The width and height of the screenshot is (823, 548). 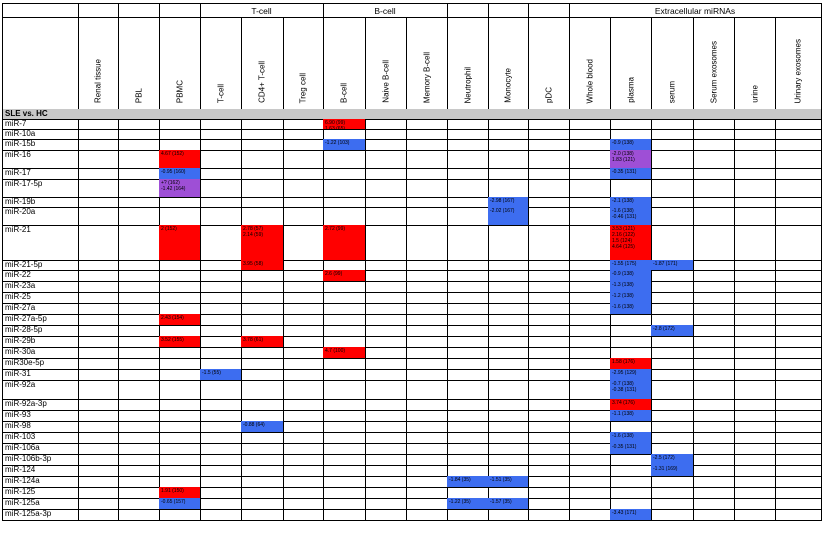 What do you see at coordinates (548, 94) in the screenshot?
I see `column-header-label: pDC` at bounding box center [548, 94].